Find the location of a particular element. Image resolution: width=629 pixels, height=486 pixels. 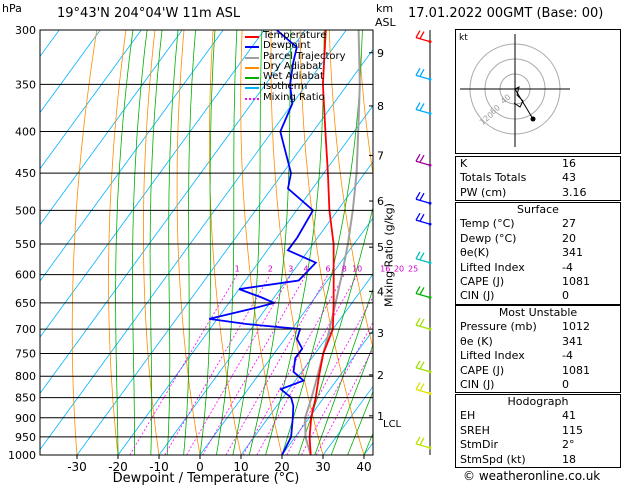

datetime-title: 17.01.2022 00GMT (Base: 00) is located at coordinates (506, 13).